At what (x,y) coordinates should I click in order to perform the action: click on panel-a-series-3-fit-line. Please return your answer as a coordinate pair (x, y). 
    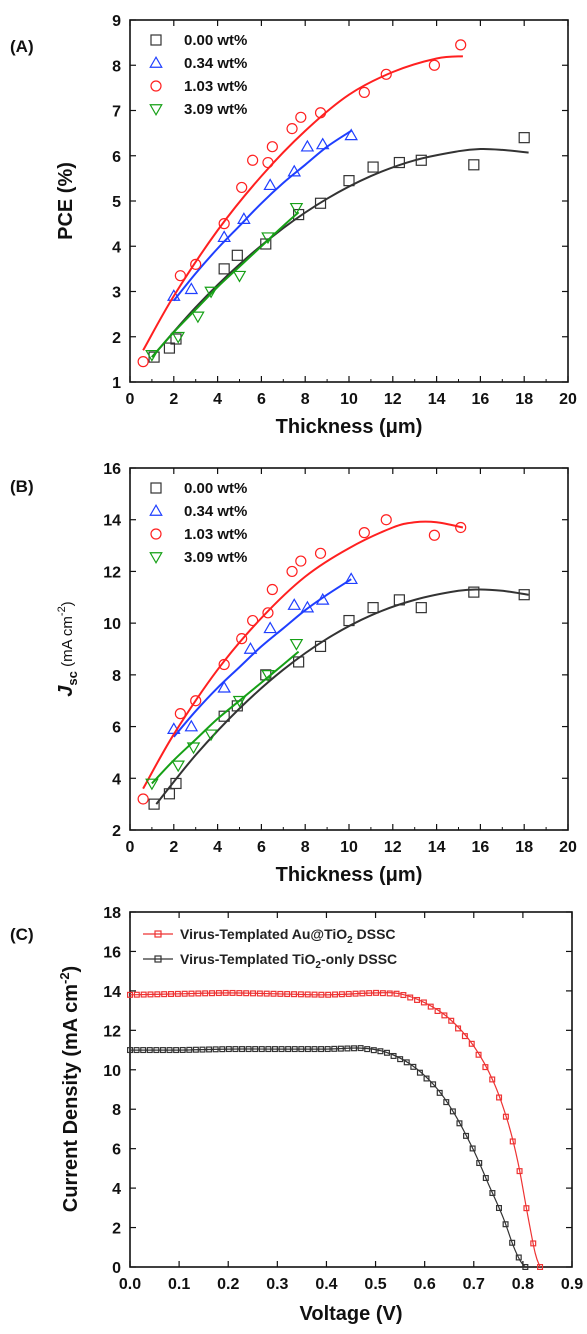
    Looking at the image, I should click on (302, 203).